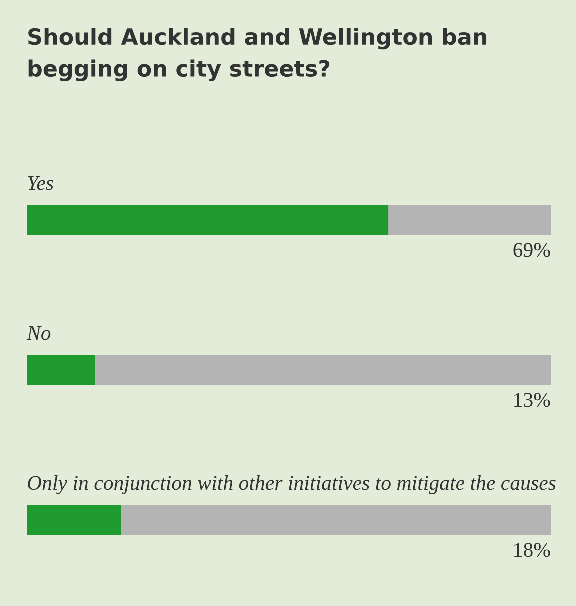 This screenshot has height=606, width=576. I want to click on data-label: 13%, so click(532, 400).